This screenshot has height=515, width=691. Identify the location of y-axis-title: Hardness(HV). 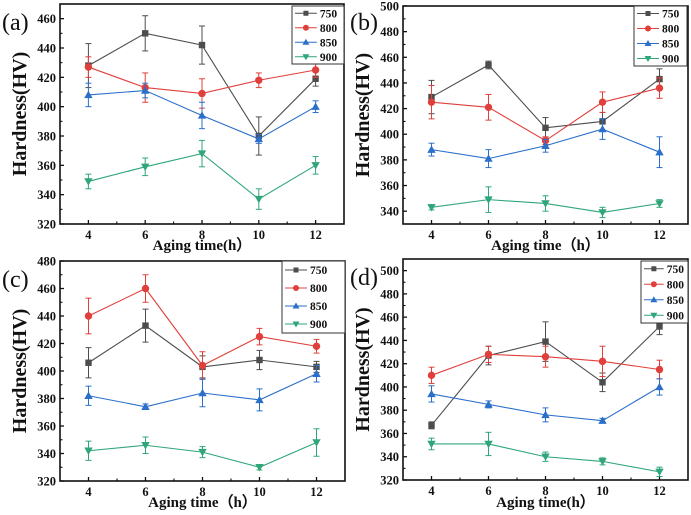
(20, 371).